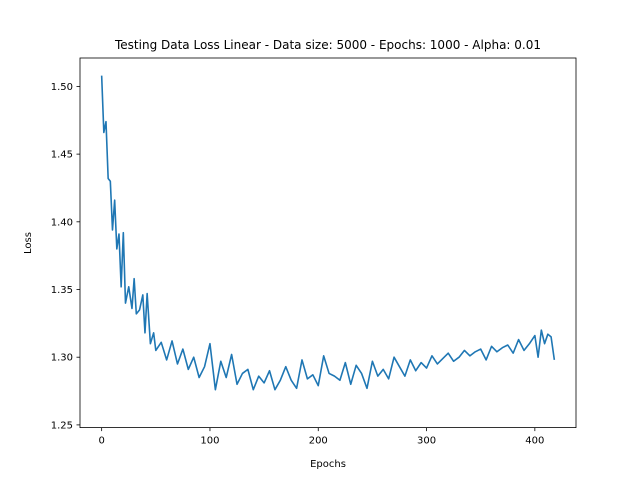 This screenshot has width=640, height=480. I want to click on y-axis-ticks: 1.25 1.30 1.35 1.40 1.45 1.50, so click(65, 256).